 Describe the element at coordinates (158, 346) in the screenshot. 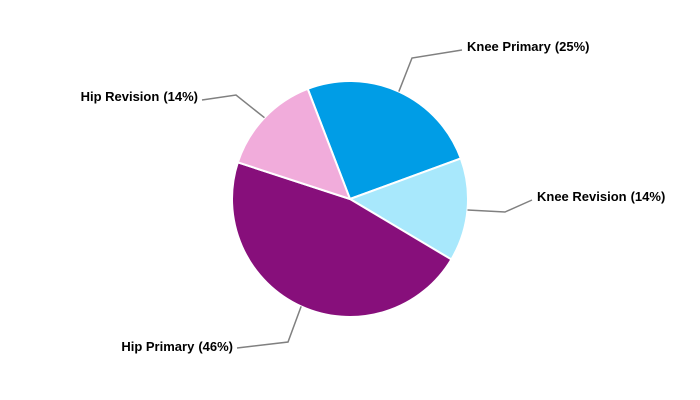

I see `category-name: Hip Primary` at that location.